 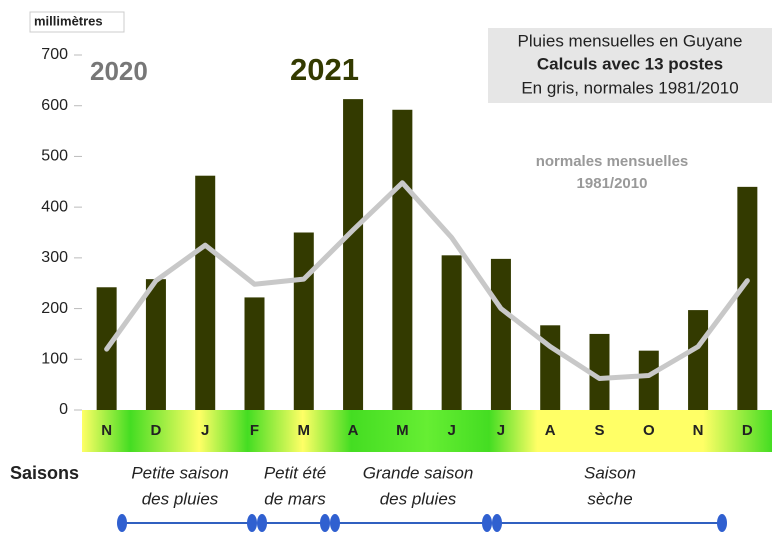 I want to click on x-tick-label: S, so click(x=599, y=430).